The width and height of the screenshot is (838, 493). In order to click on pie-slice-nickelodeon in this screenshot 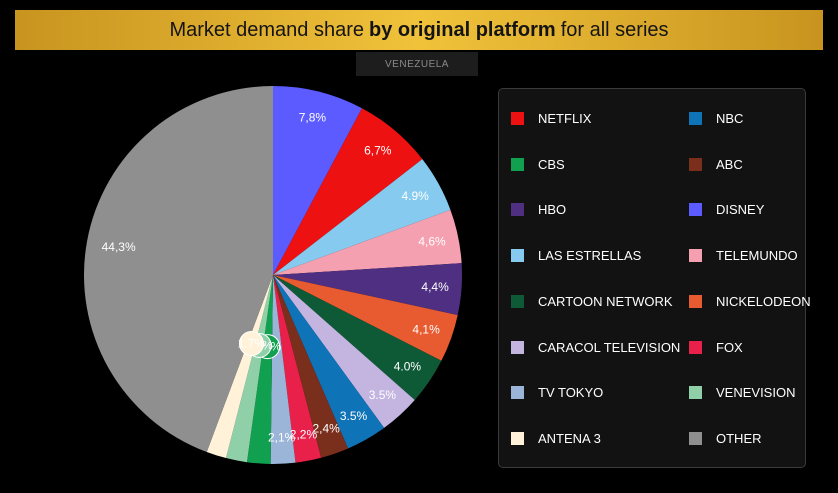, I will do `click(365, 318)`.